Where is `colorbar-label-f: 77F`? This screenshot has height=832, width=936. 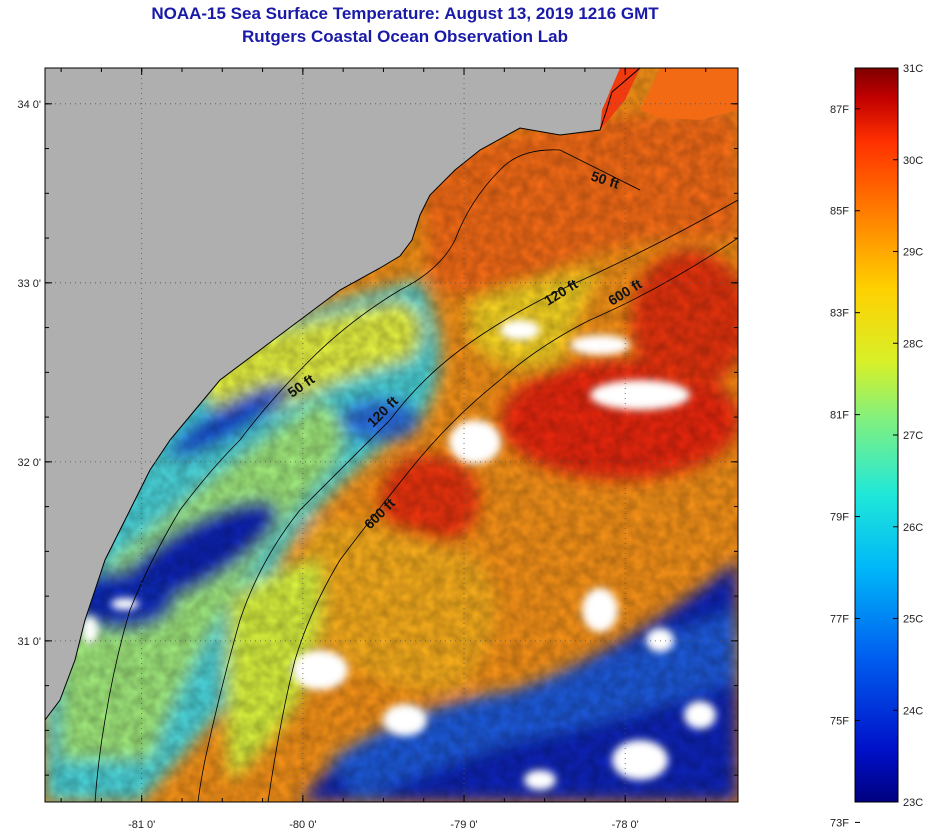 colorbar-label-f: 77F is located at coordinates (839, 620).